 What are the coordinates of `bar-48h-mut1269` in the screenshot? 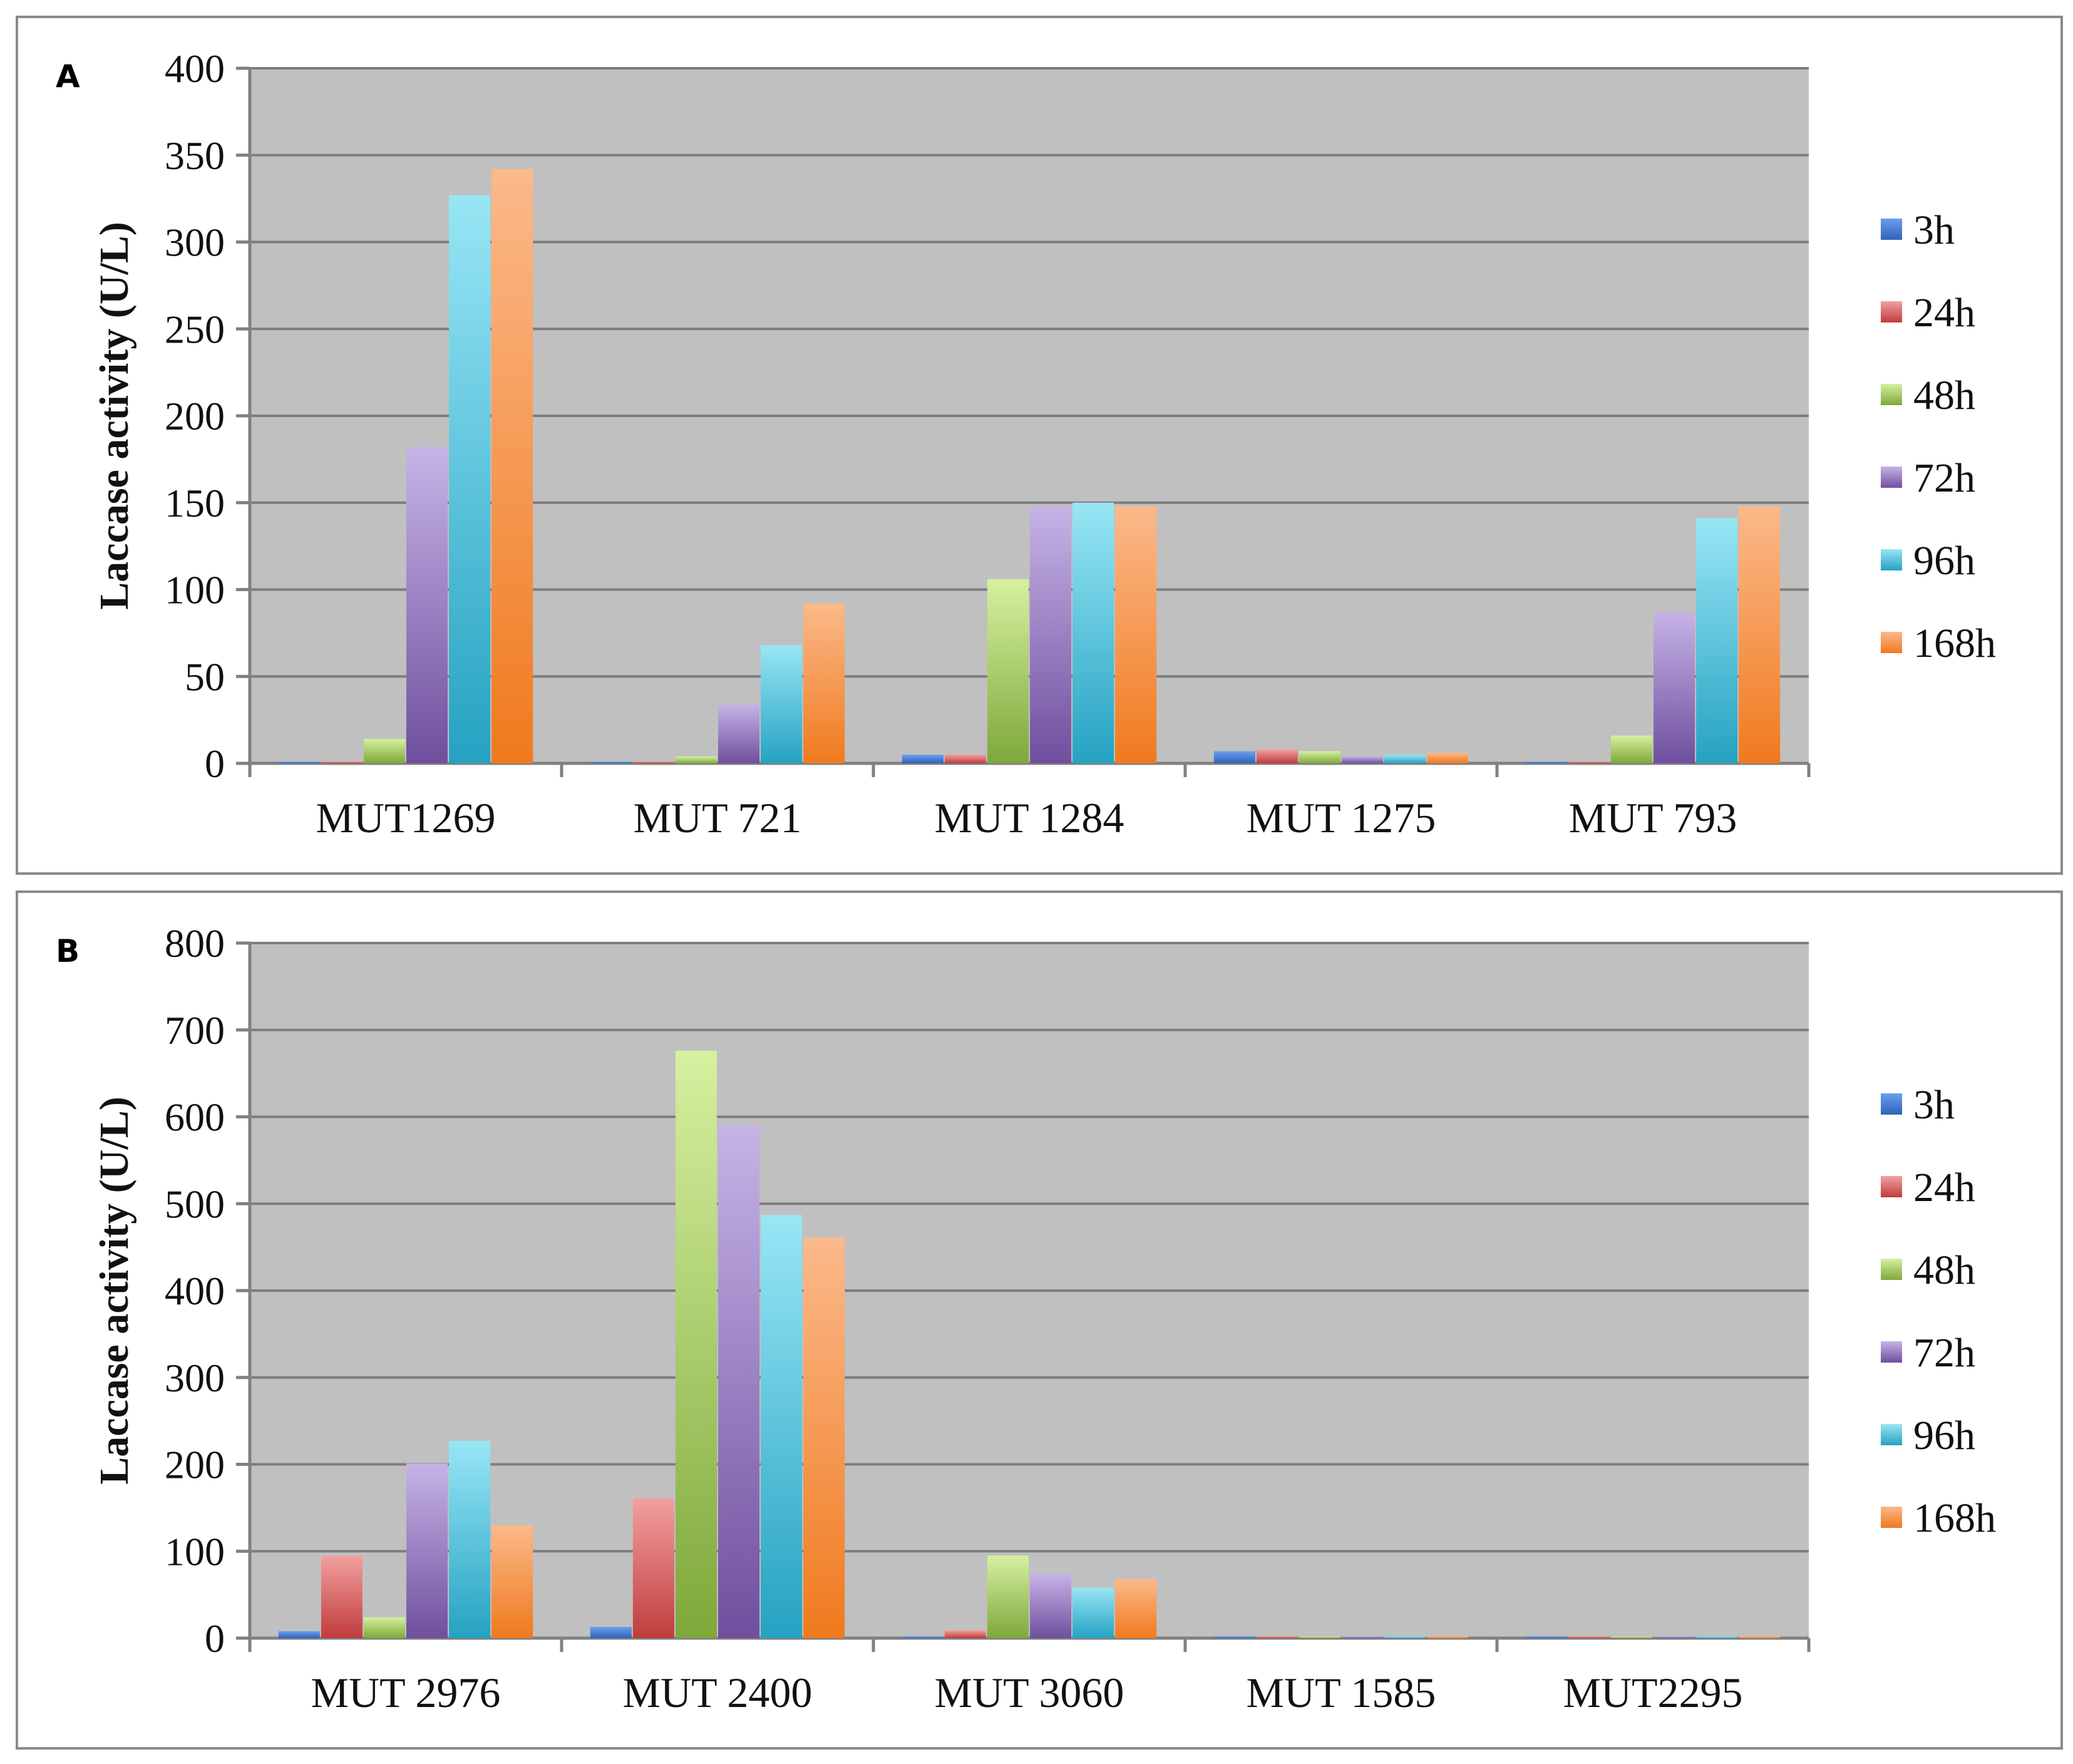 It's located at (384, 751).